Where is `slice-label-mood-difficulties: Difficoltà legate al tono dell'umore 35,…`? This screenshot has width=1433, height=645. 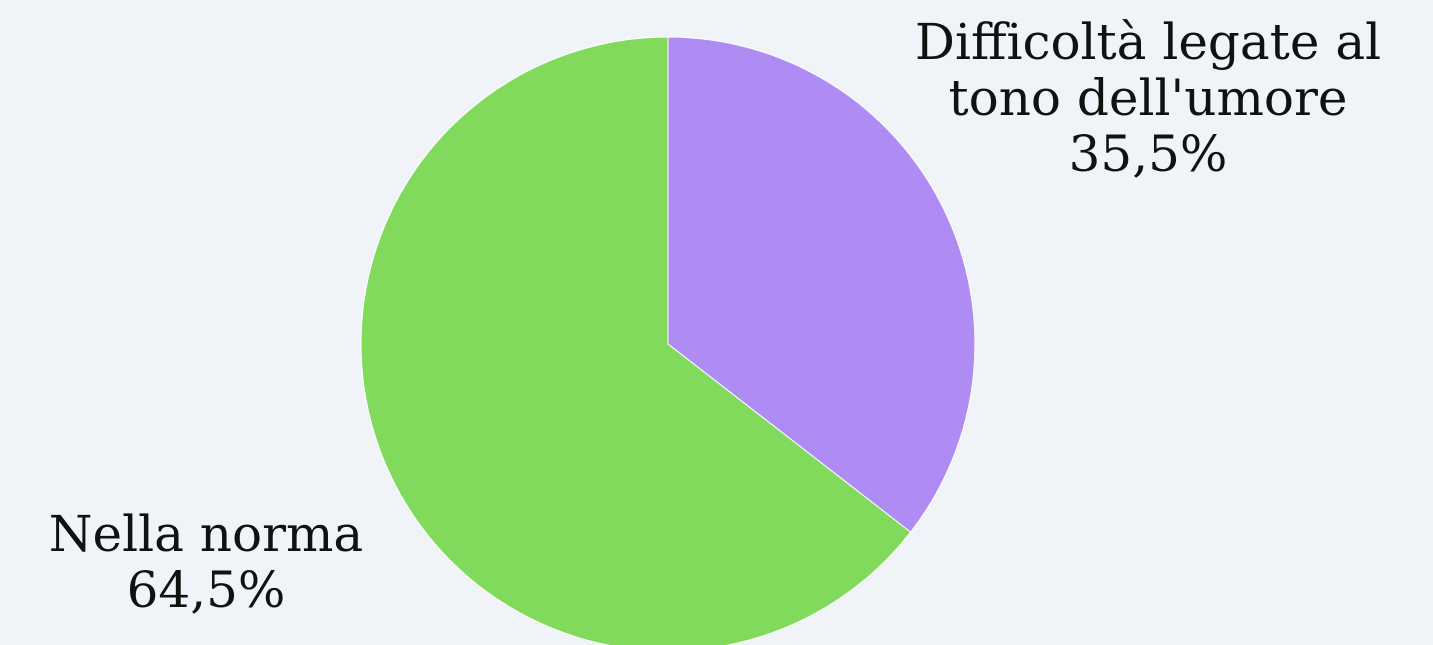
slice-label-mood-difficulties: Difficoltà legate al tono dell'umore 35,… is located at coordinates (1148, 98).